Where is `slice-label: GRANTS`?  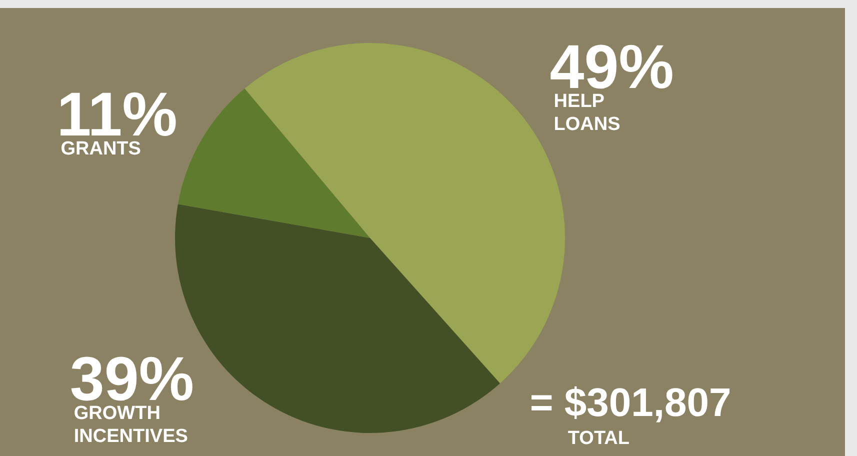 slice-label: GRANTS is located at coordinates (100, 149).